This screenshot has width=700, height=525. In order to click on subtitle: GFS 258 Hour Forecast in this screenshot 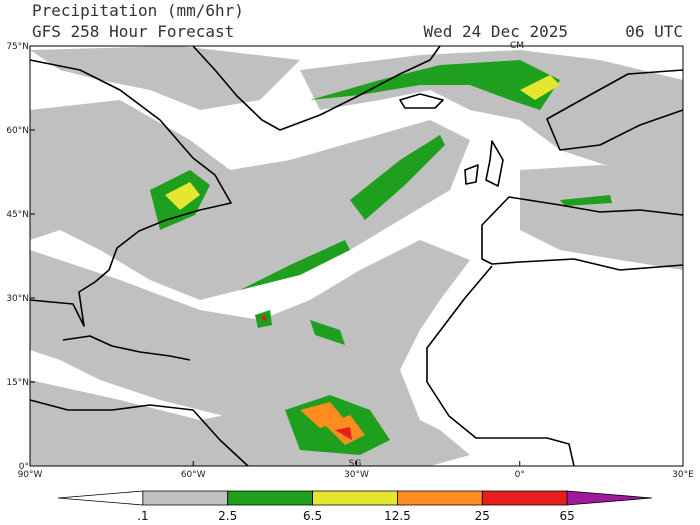, I will do `click(133, 31)`.